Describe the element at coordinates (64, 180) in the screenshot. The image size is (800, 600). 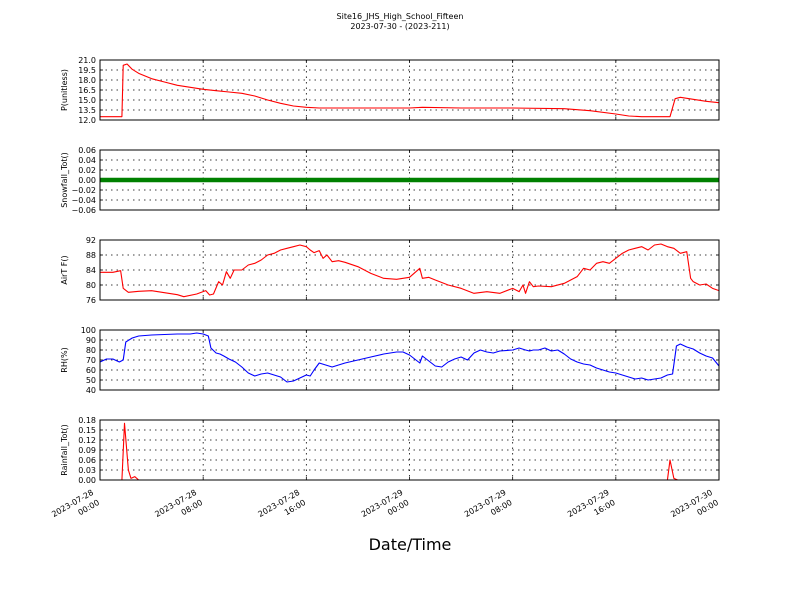
I see `y-axis-label: Snowfall_Tot()` at that location.